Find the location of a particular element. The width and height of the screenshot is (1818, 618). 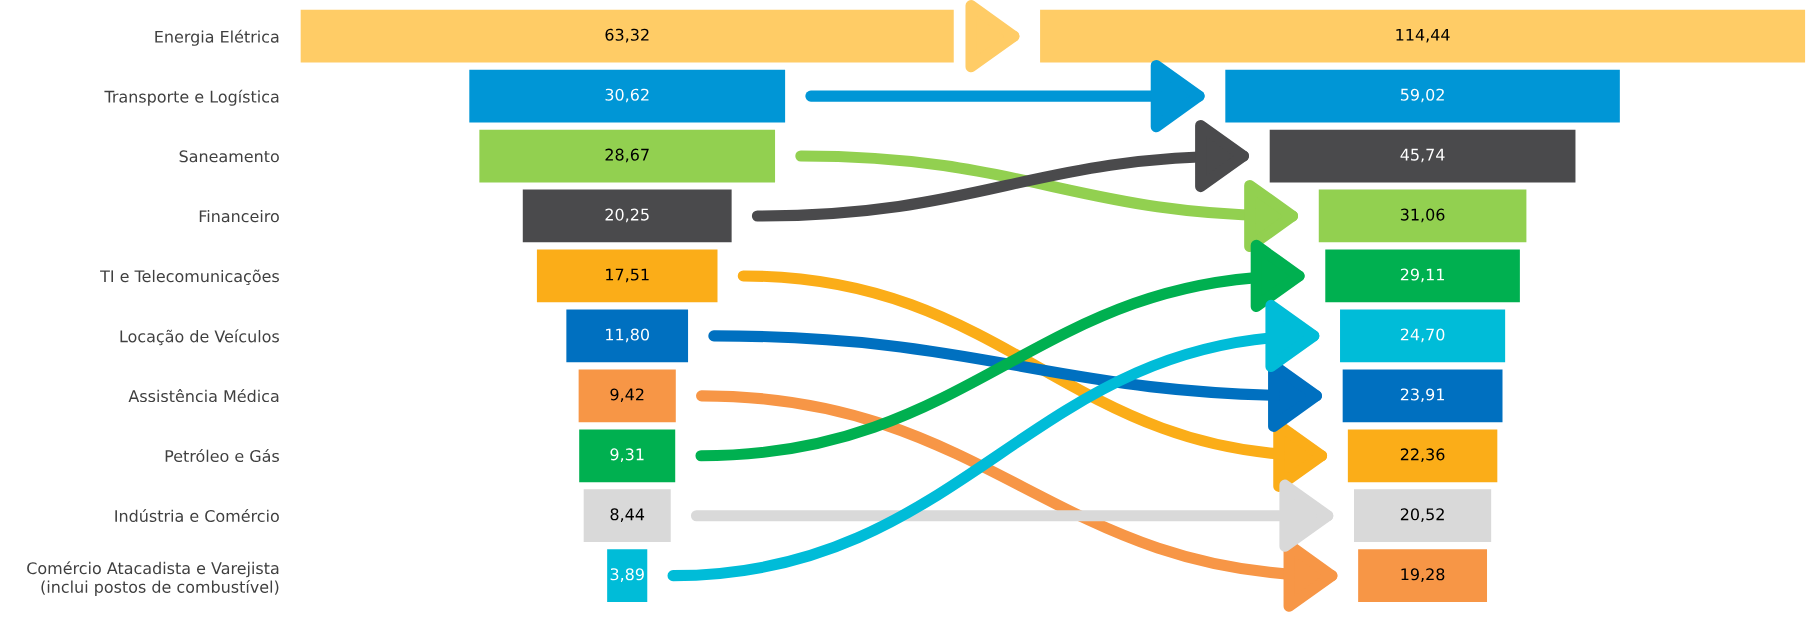

data-label: 63,32 is located at coordinates (627, 35).